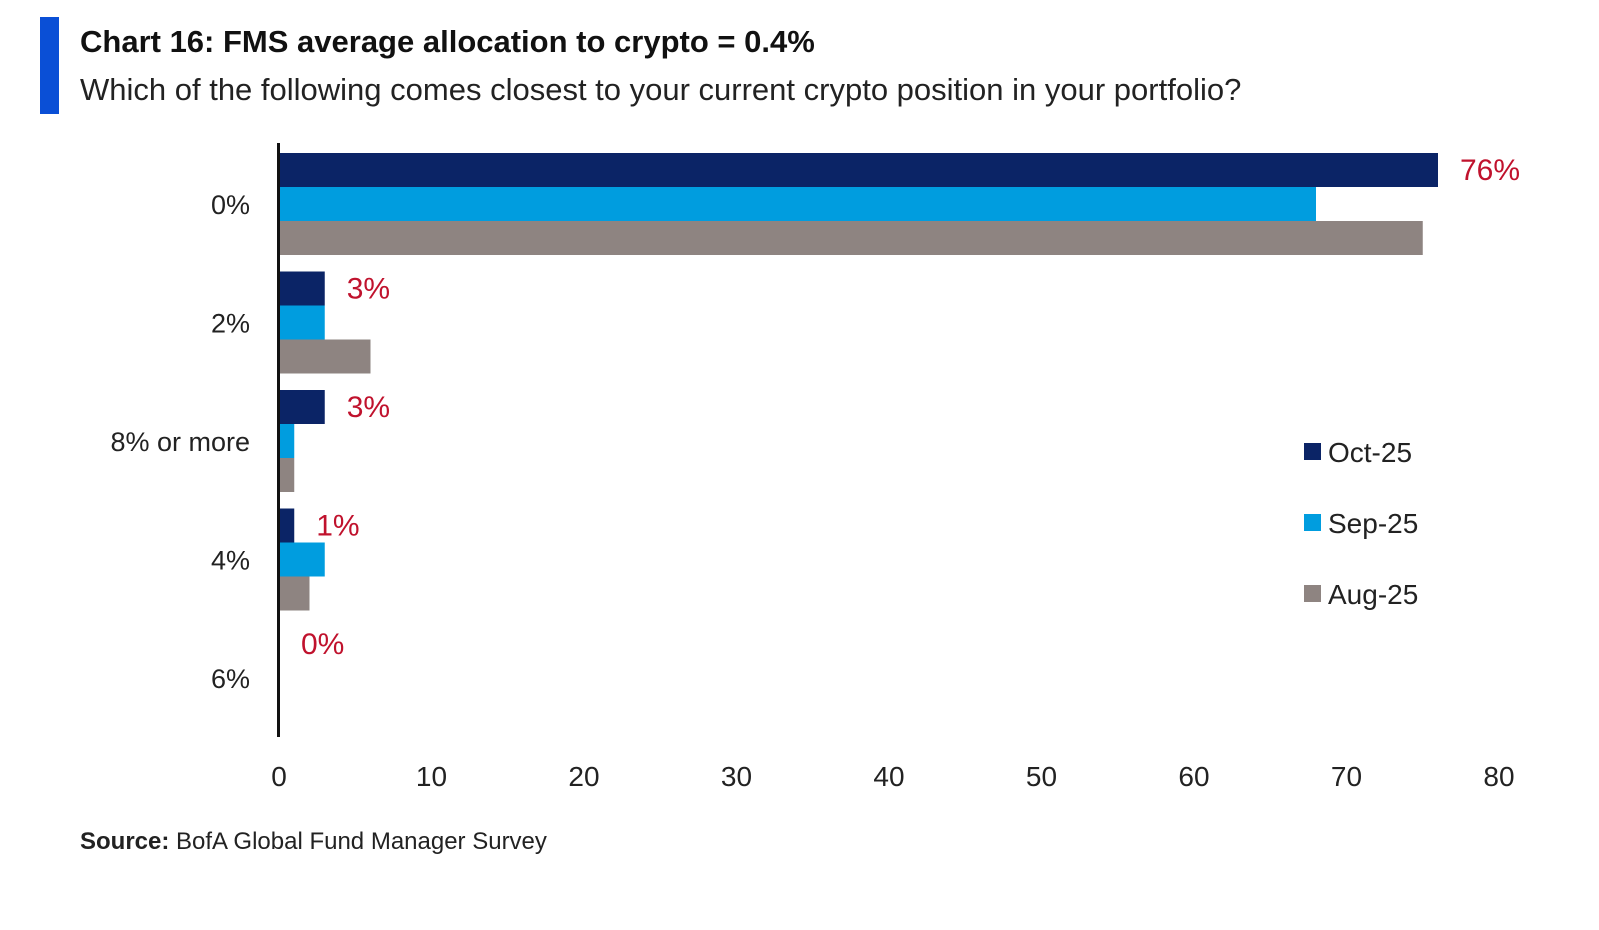  What do you see at coordinates (1373, 594) in the screenshot?
I see `legend-label: Aug-25` at bounding box center [1373, 594].